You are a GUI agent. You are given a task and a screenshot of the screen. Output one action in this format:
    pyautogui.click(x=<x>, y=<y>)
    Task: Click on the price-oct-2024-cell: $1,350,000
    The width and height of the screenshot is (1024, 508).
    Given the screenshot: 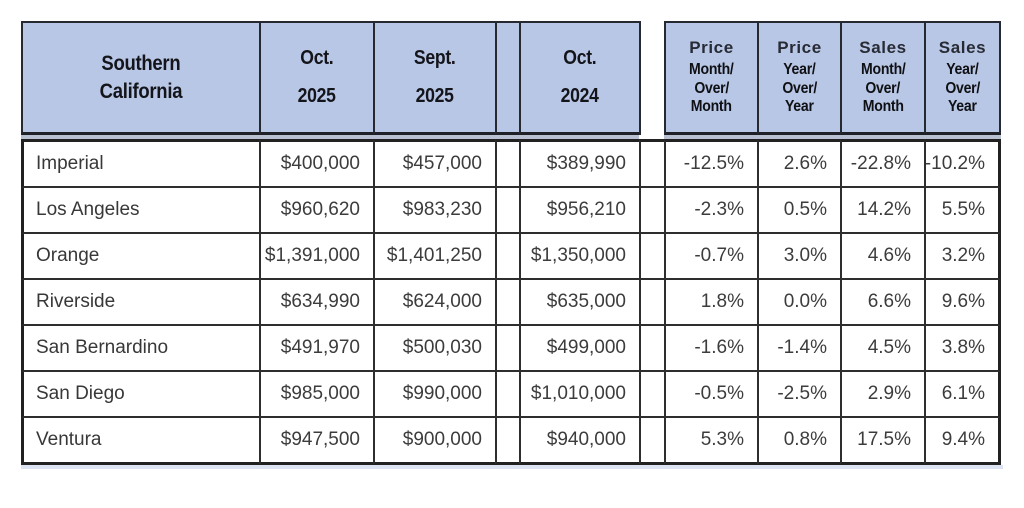 What is the action you would take?
    pyautogui.click(x=579, y=257)
    